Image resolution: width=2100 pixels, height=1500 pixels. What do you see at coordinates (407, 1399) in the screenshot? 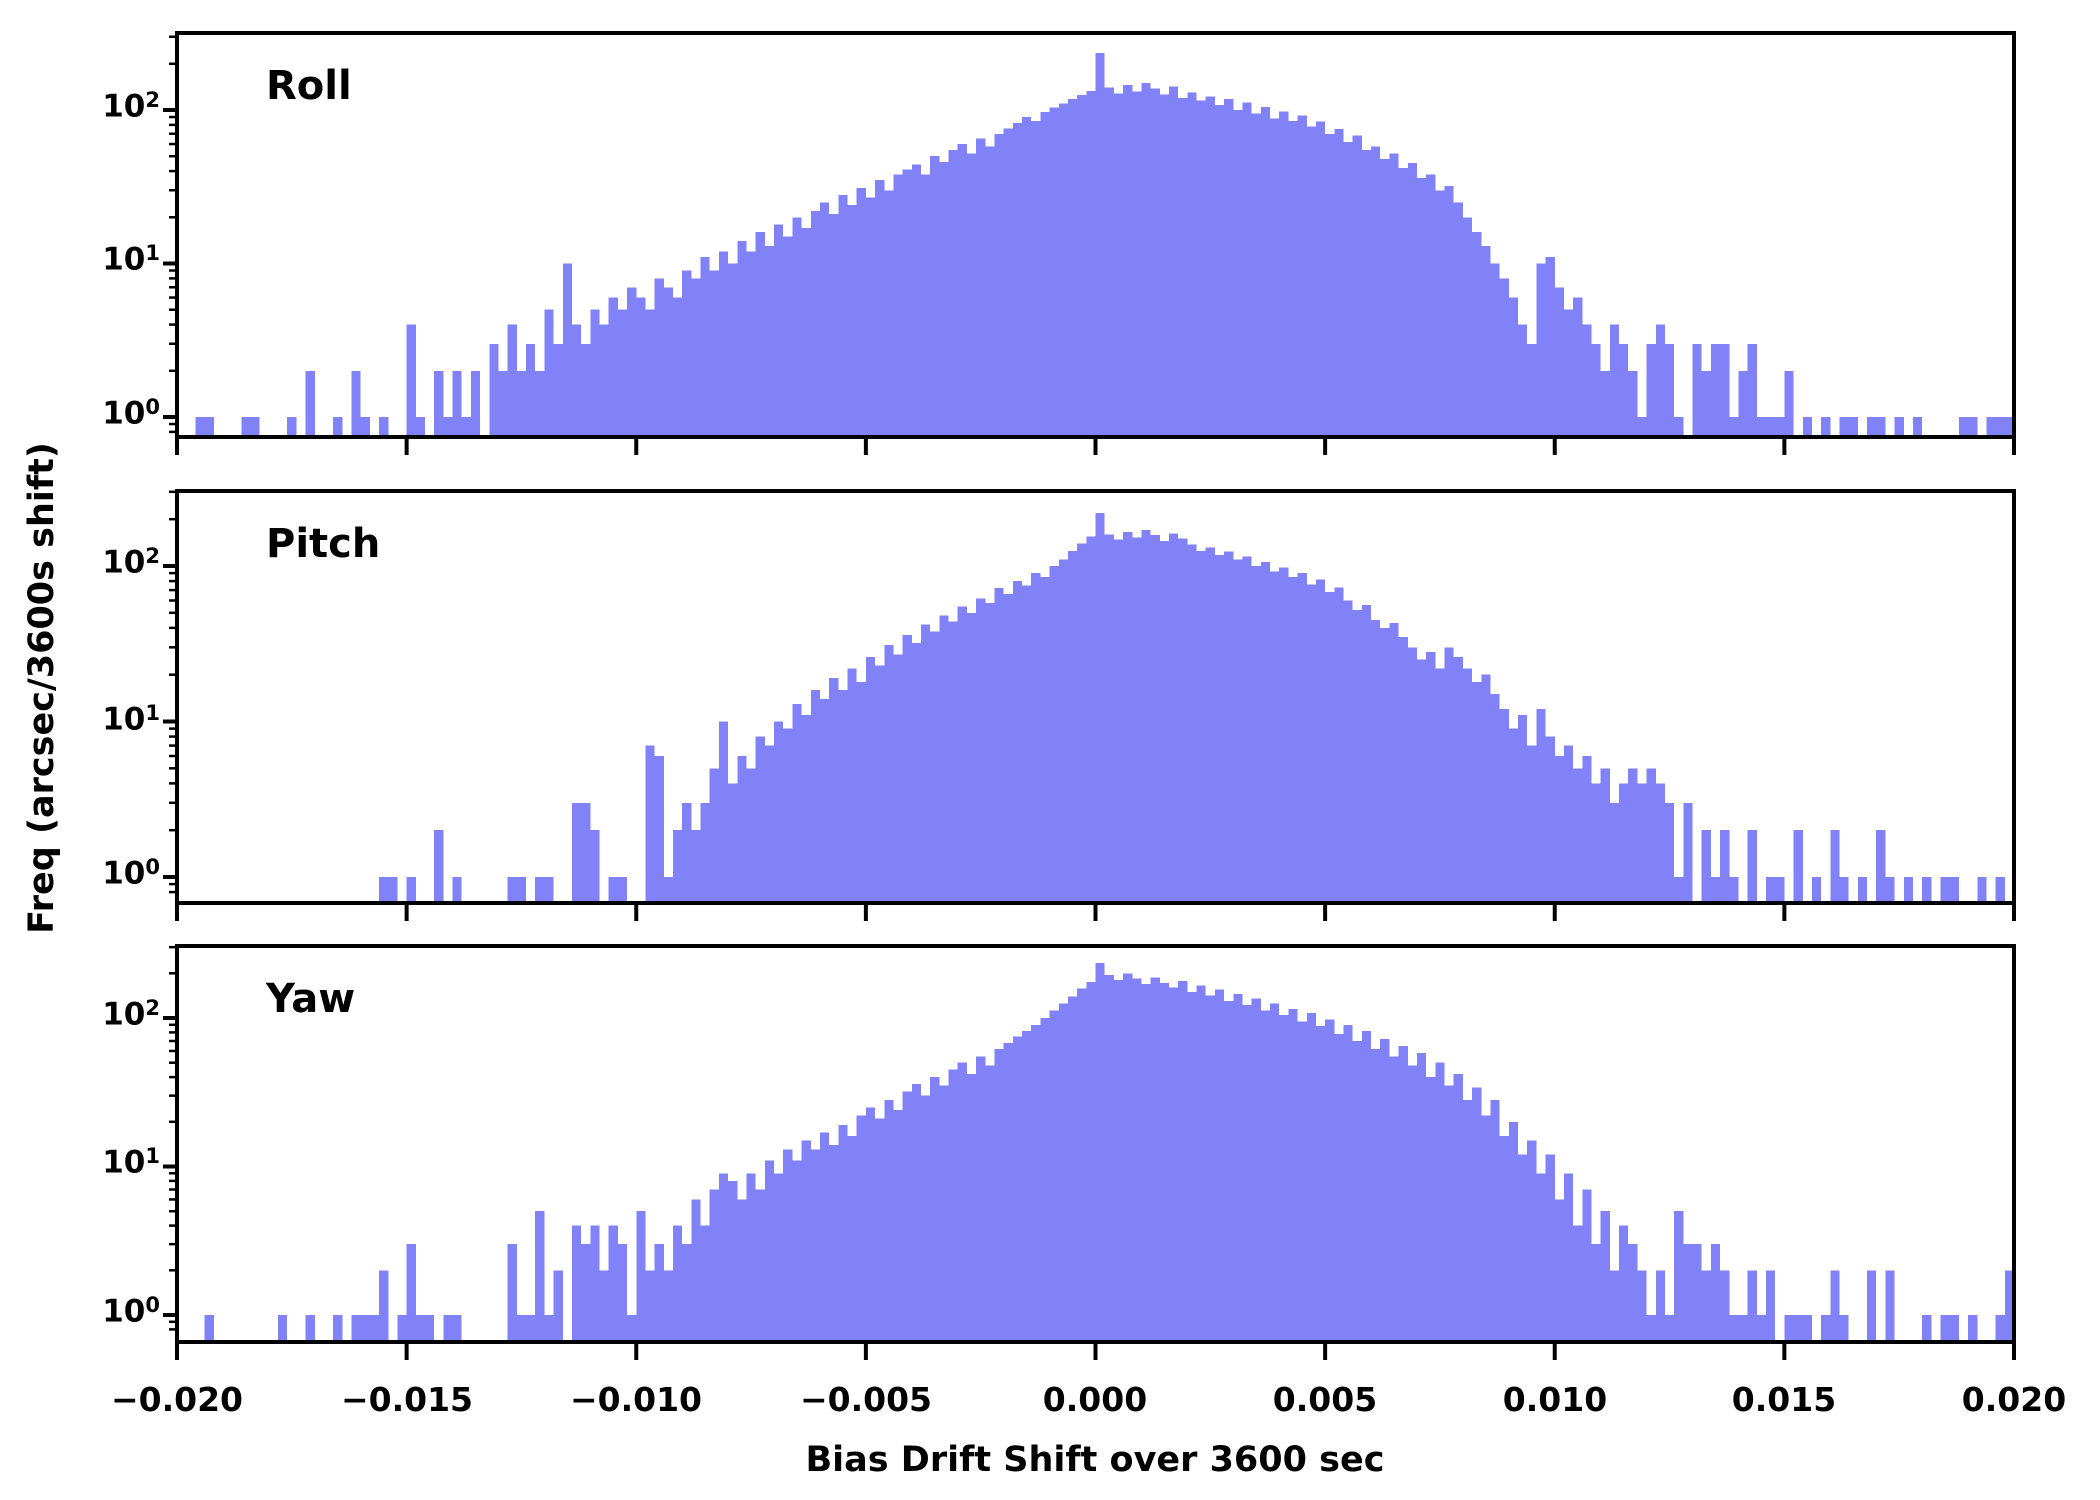
I see `x-tick-label: −0.015` at bounding box center [407, 1399].